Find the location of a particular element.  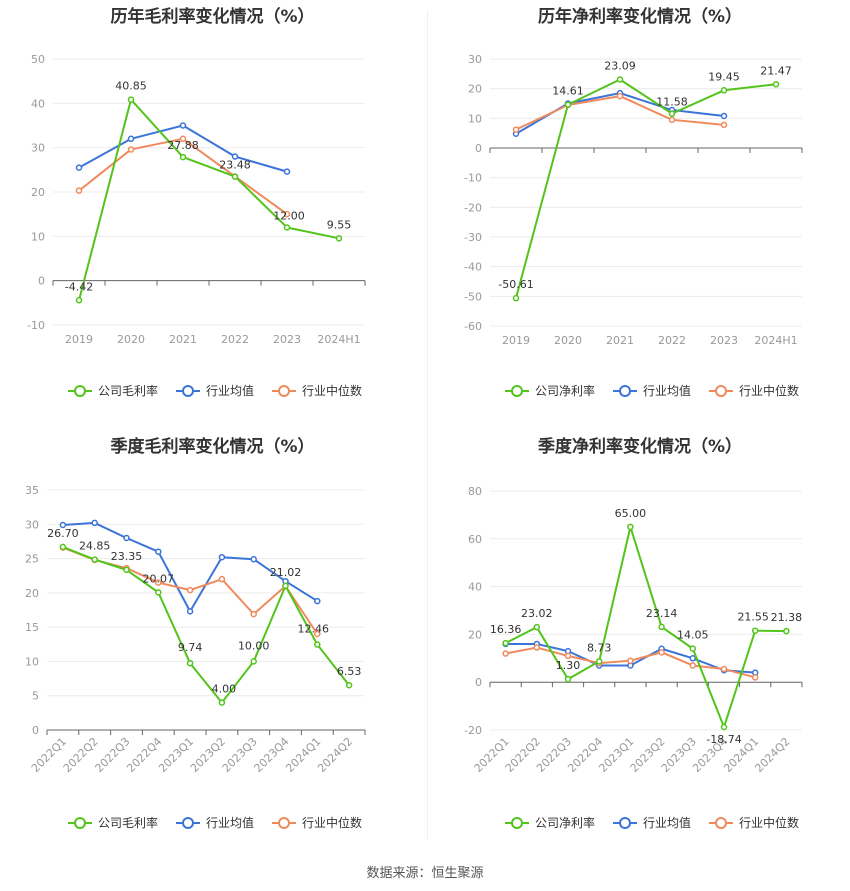

y-tick-label: -40 is located at coordinates (473, 267).